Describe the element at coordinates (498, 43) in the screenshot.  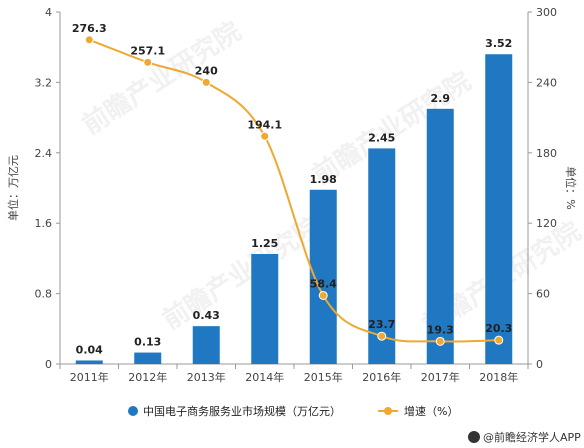
I see `bar-value-label: 3.52` at that location.